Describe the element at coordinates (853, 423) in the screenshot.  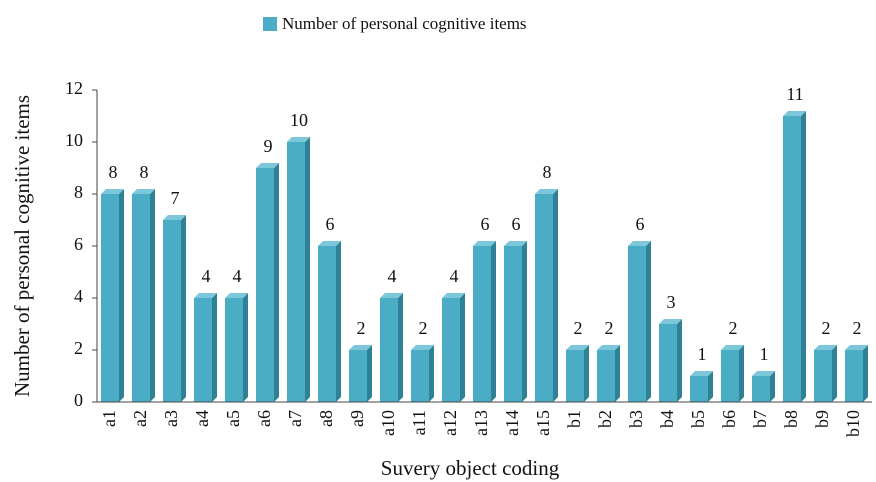
I see `x-tick-label: b10` at that location.